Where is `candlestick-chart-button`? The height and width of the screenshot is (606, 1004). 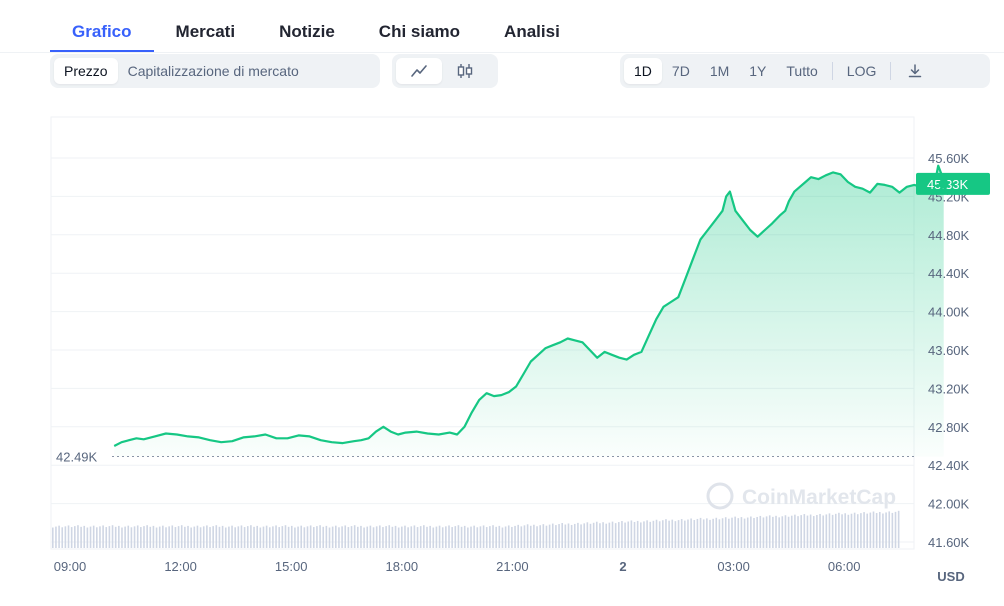 candlestick-chart-button is located at coordinates (465, 71).